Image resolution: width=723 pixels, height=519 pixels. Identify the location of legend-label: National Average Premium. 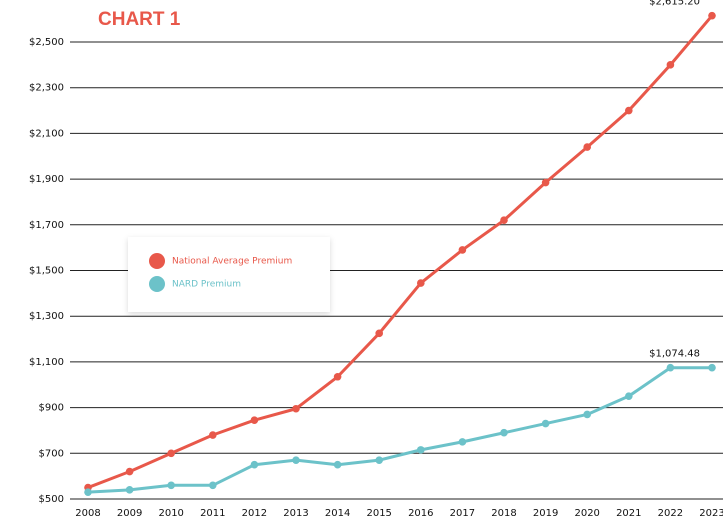
(232, 262).